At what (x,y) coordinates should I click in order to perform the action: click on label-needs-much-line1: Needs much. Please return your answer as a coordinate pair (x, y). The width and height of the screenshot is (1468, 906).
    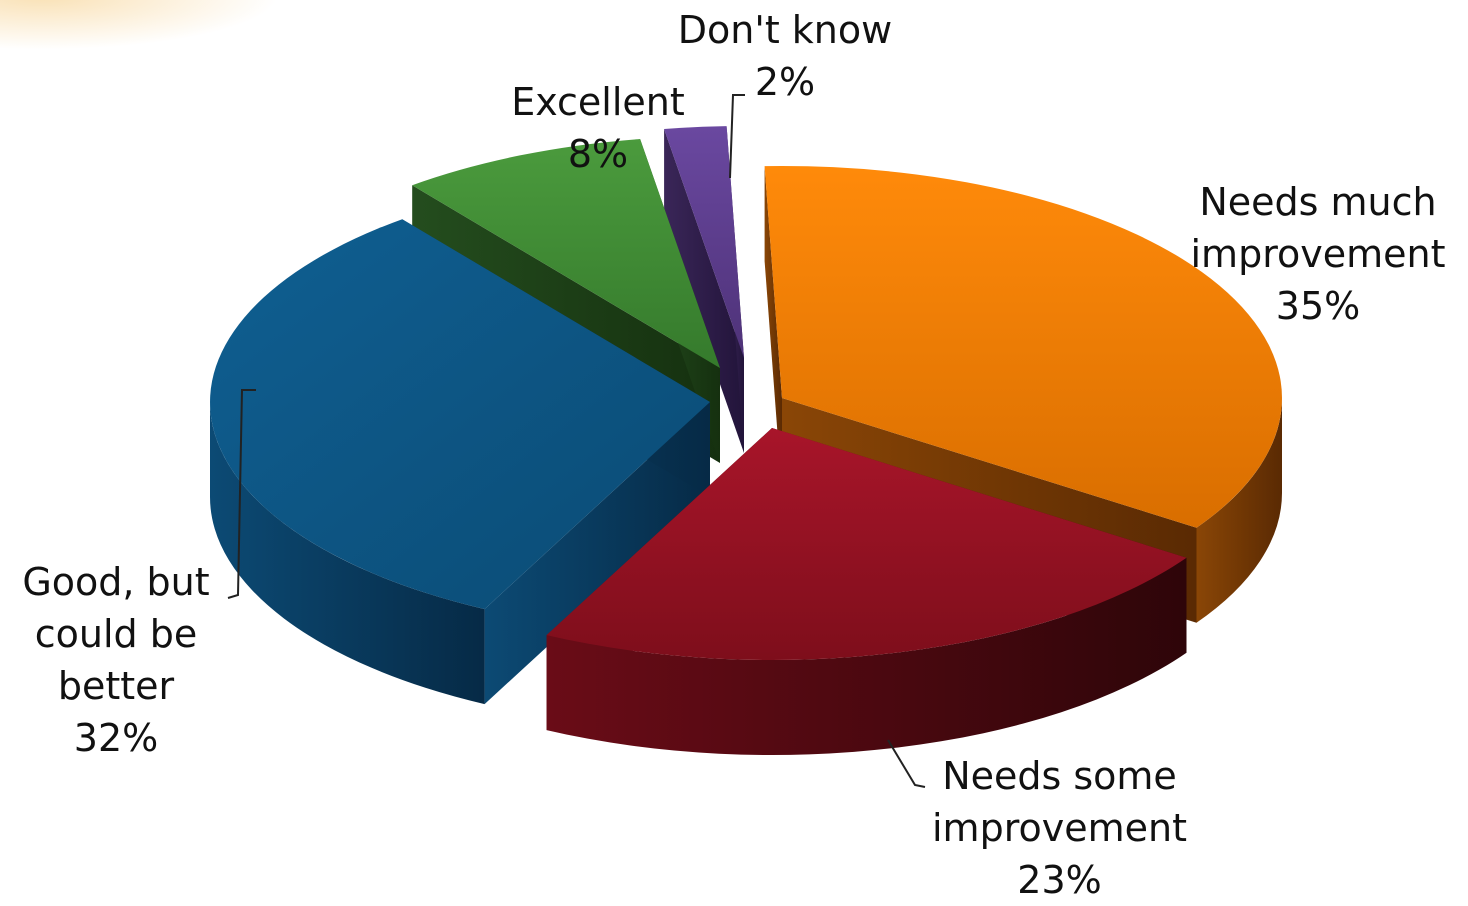
    Looking at the image, I should click on (1318, 202).